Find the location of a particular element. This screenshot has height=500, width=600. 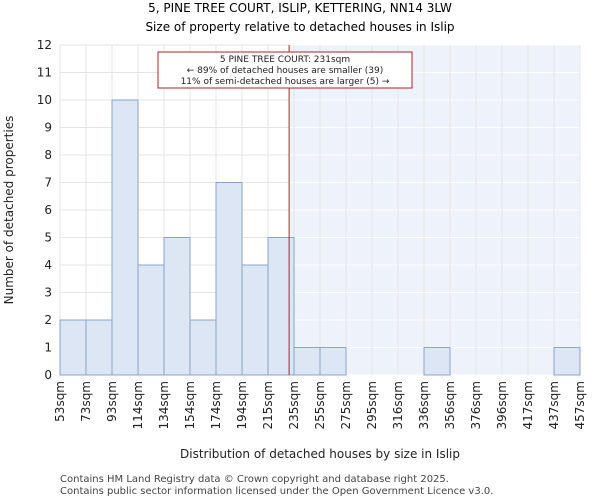

x-tick-label: 356sqm is located at coordinates (450, 405).